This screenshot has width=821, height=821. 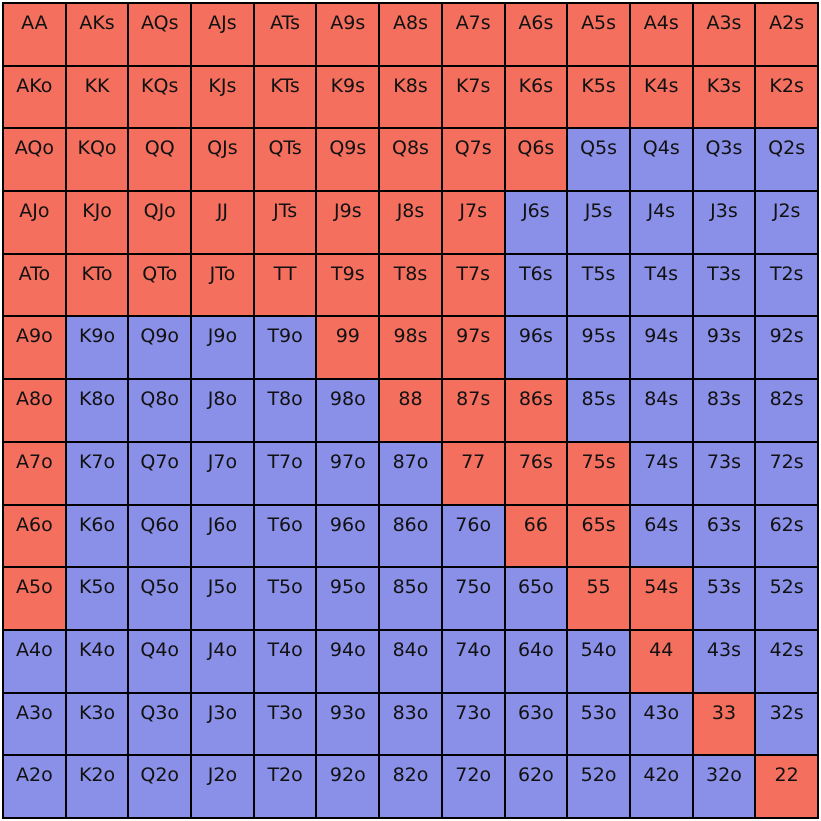 I want to click on hand-cell-32s: 32s, so click(x=787, y=725).